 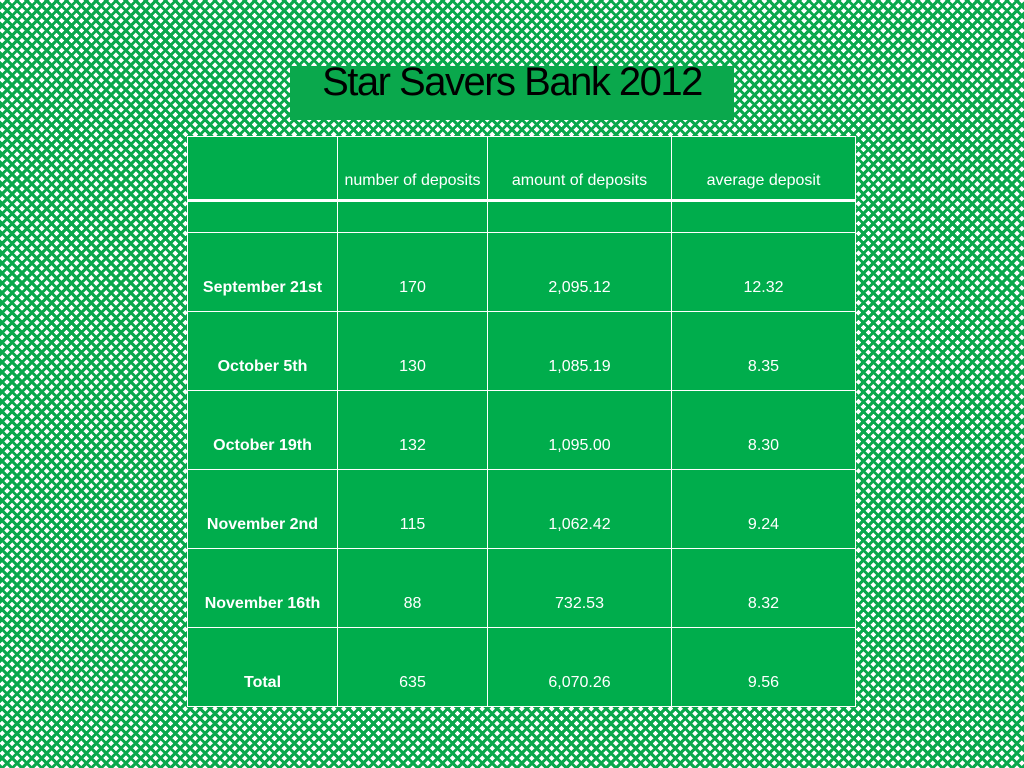 I want to click on average-deposit: 8.32, so click(x=763, y=588).